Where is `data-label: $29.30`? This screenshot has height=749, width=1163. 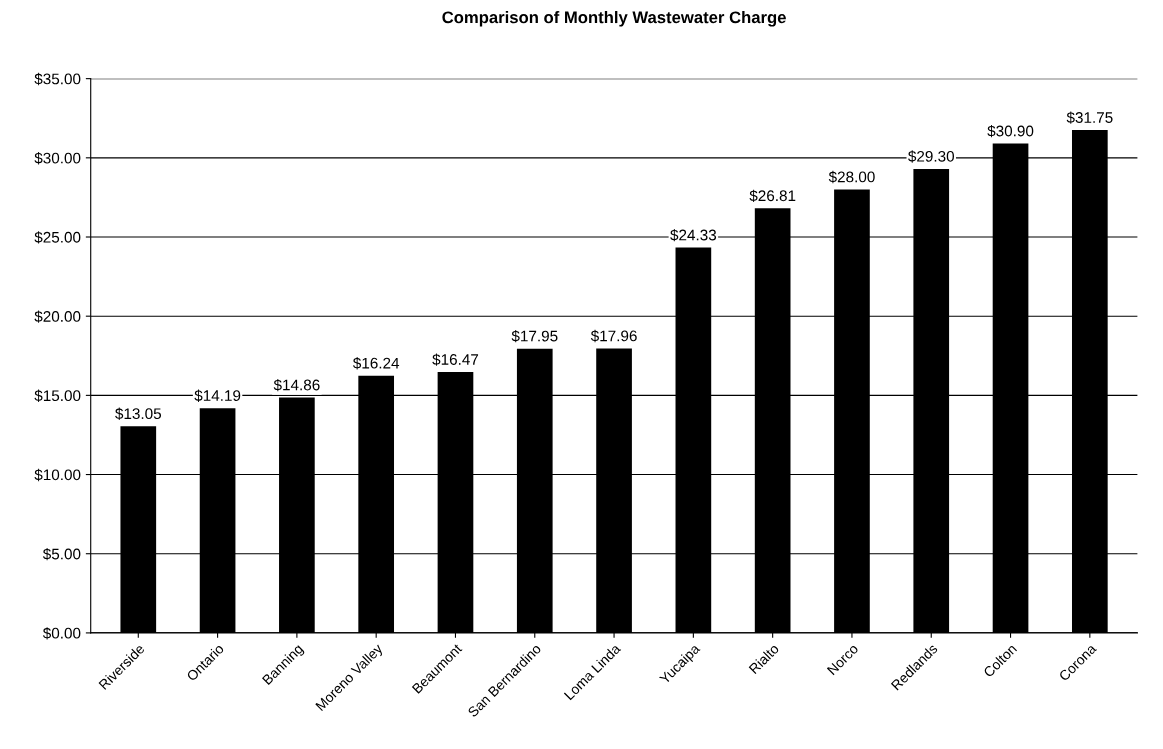
data-label: $29.30 is located at coordinates (931, 156).